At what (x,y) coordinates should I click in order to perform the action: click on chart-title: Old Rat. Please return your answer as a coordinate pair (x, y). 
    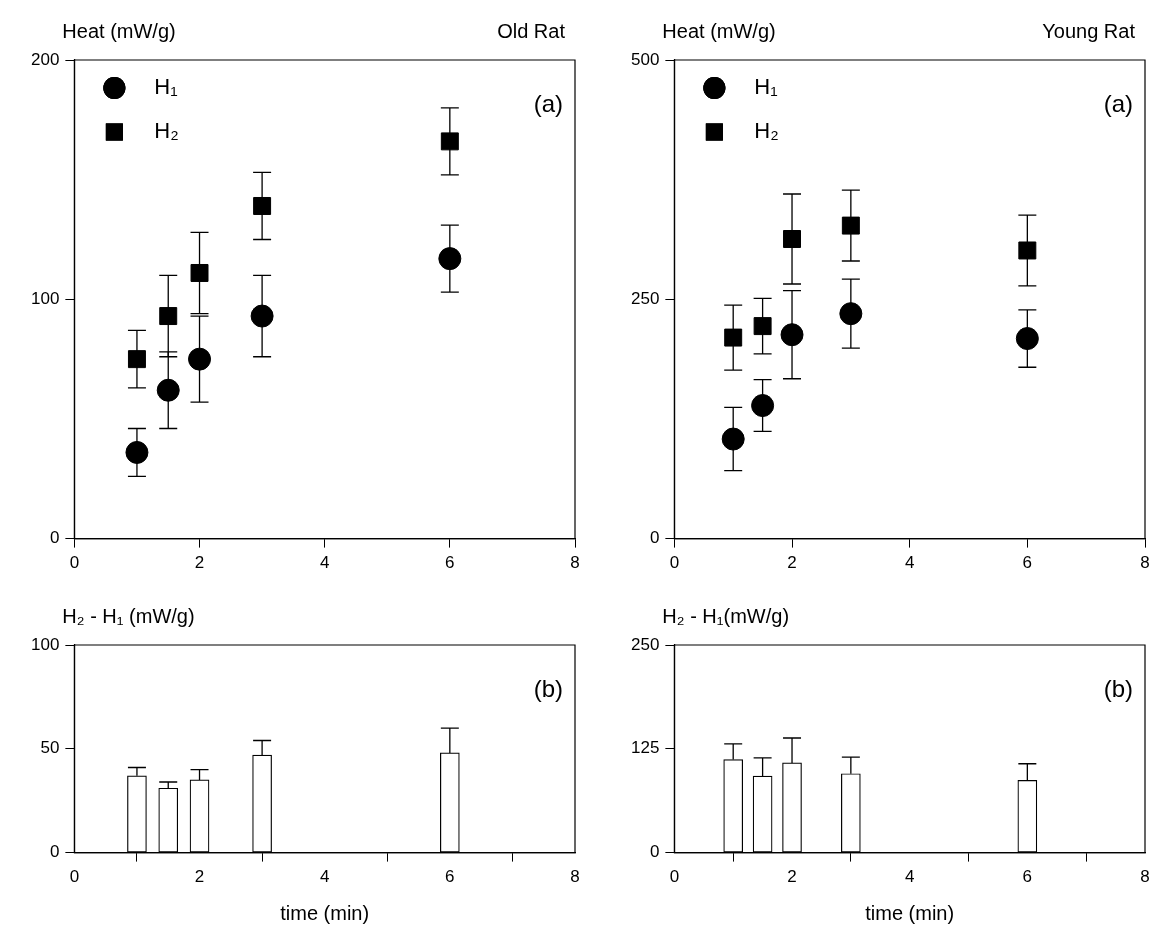
    Looking at the image, I should click on (531, 31).